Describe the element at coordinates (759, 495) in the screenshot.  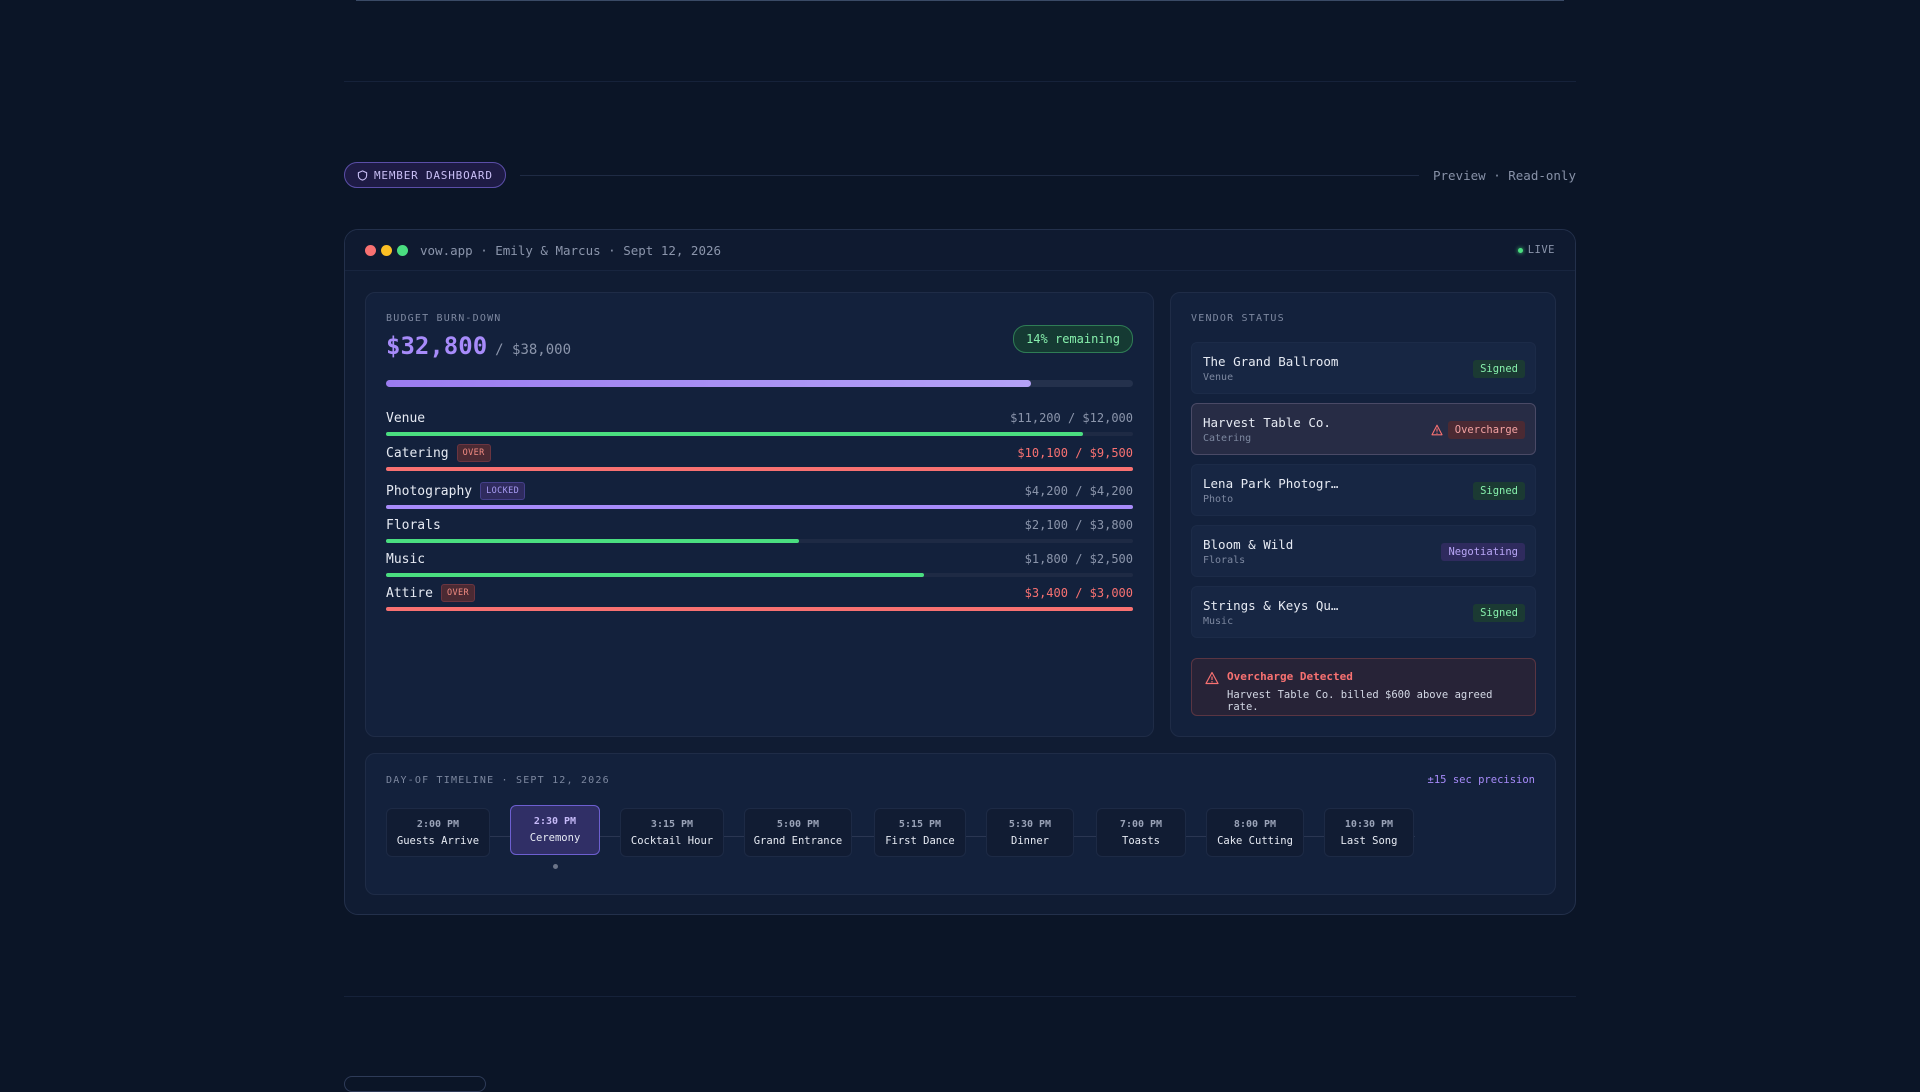
I see `budget-category: Photography LOCKED $4,200 / $4,200` at that location.